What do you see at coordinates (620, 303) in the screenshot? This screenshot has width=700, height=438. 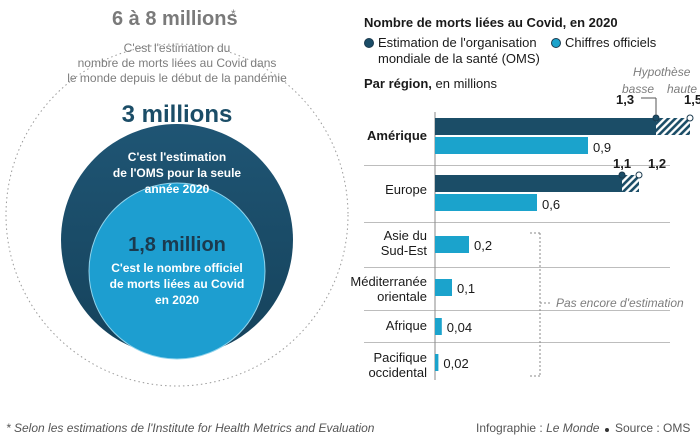 I see `no-estimate-note: Pas encore d'estimation` at bounding box center [620, 303].